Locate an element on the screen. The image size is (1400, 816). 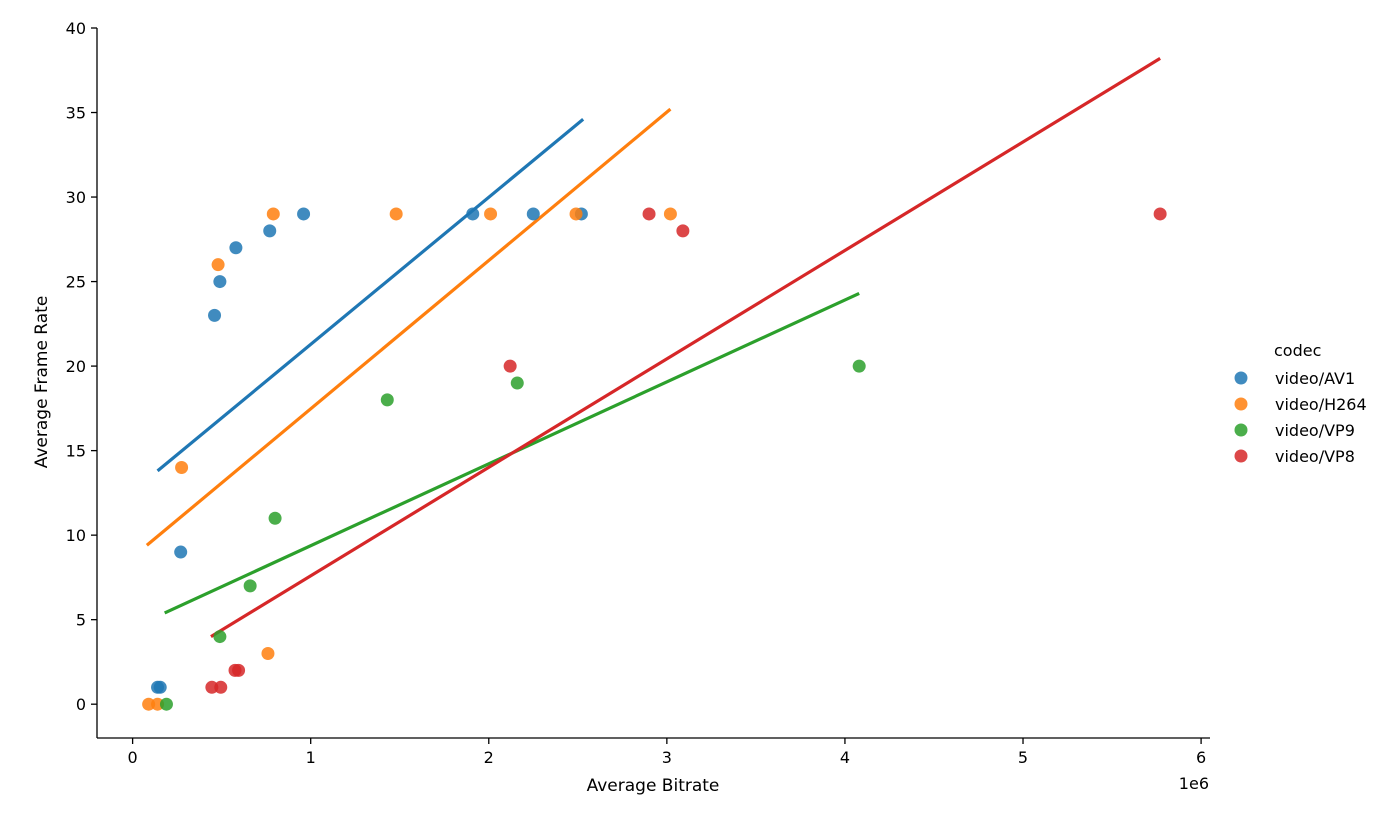
y-axis-title: Average Frame Rate is located at coordinates (42, 382).